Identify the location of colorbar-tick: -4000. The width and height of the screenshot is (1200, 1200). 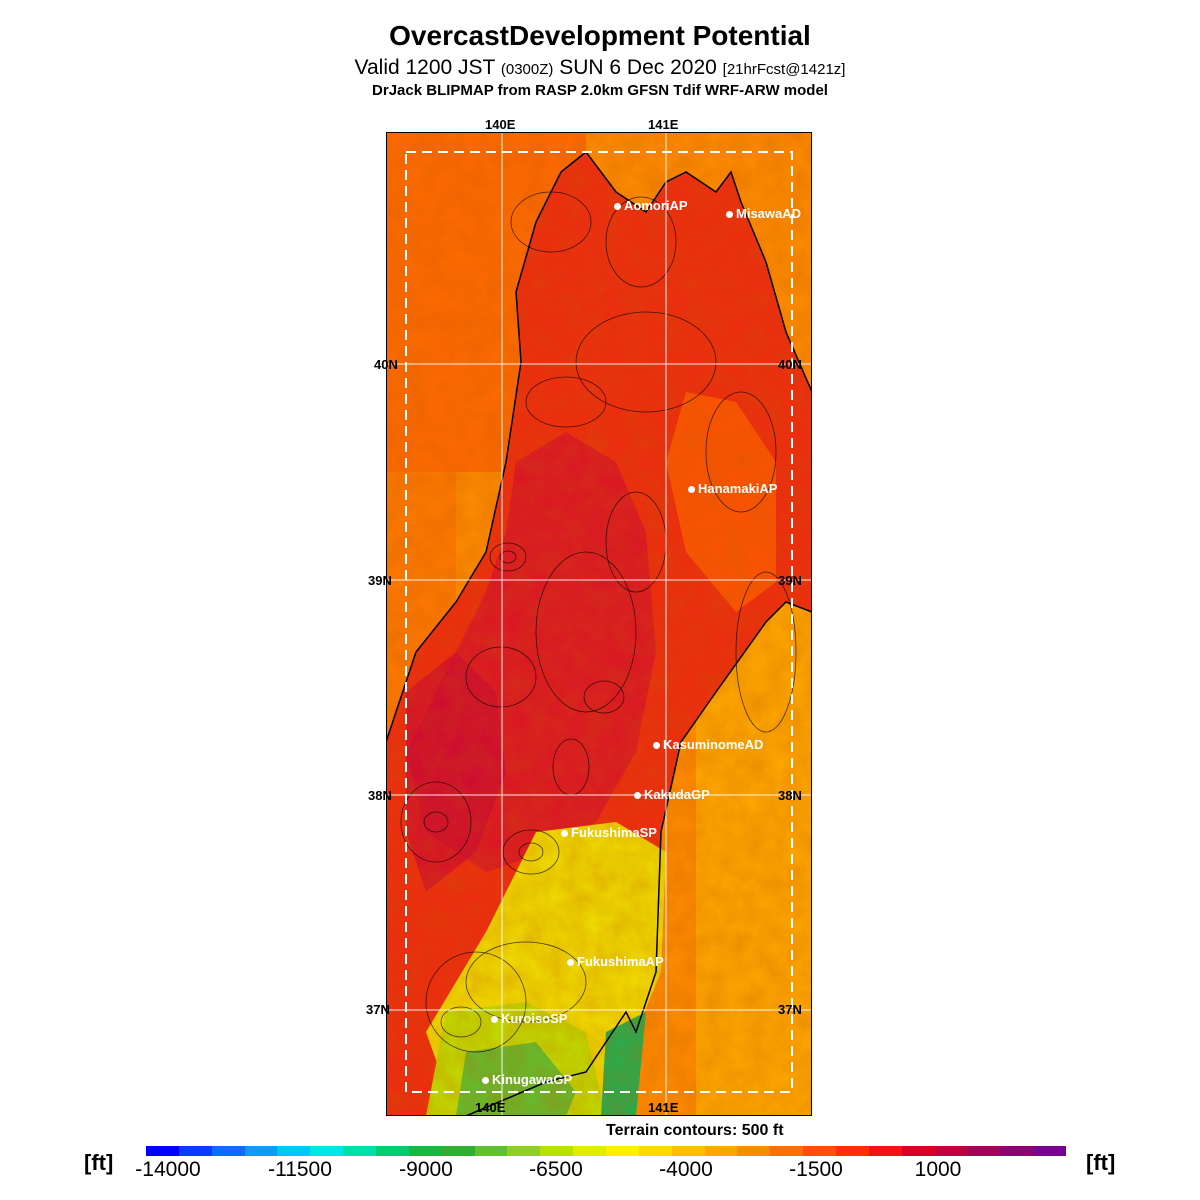
(686, 1169).